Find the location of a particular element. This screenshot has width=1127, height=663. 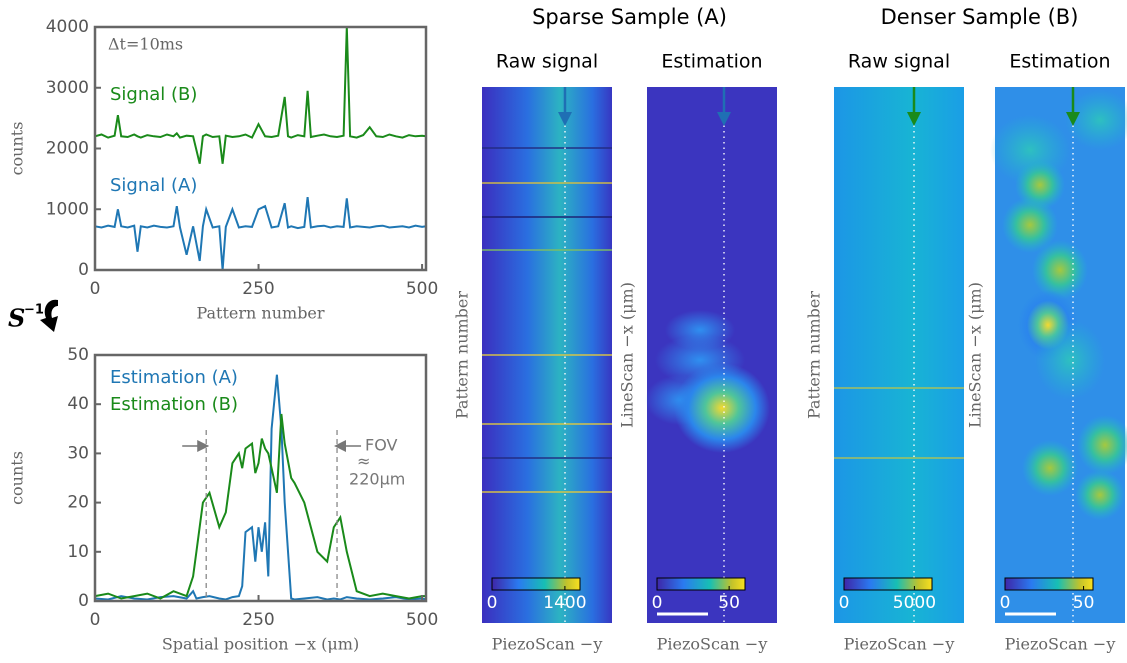

legend-label: Signal (A) is located at coordinates (153, 185).